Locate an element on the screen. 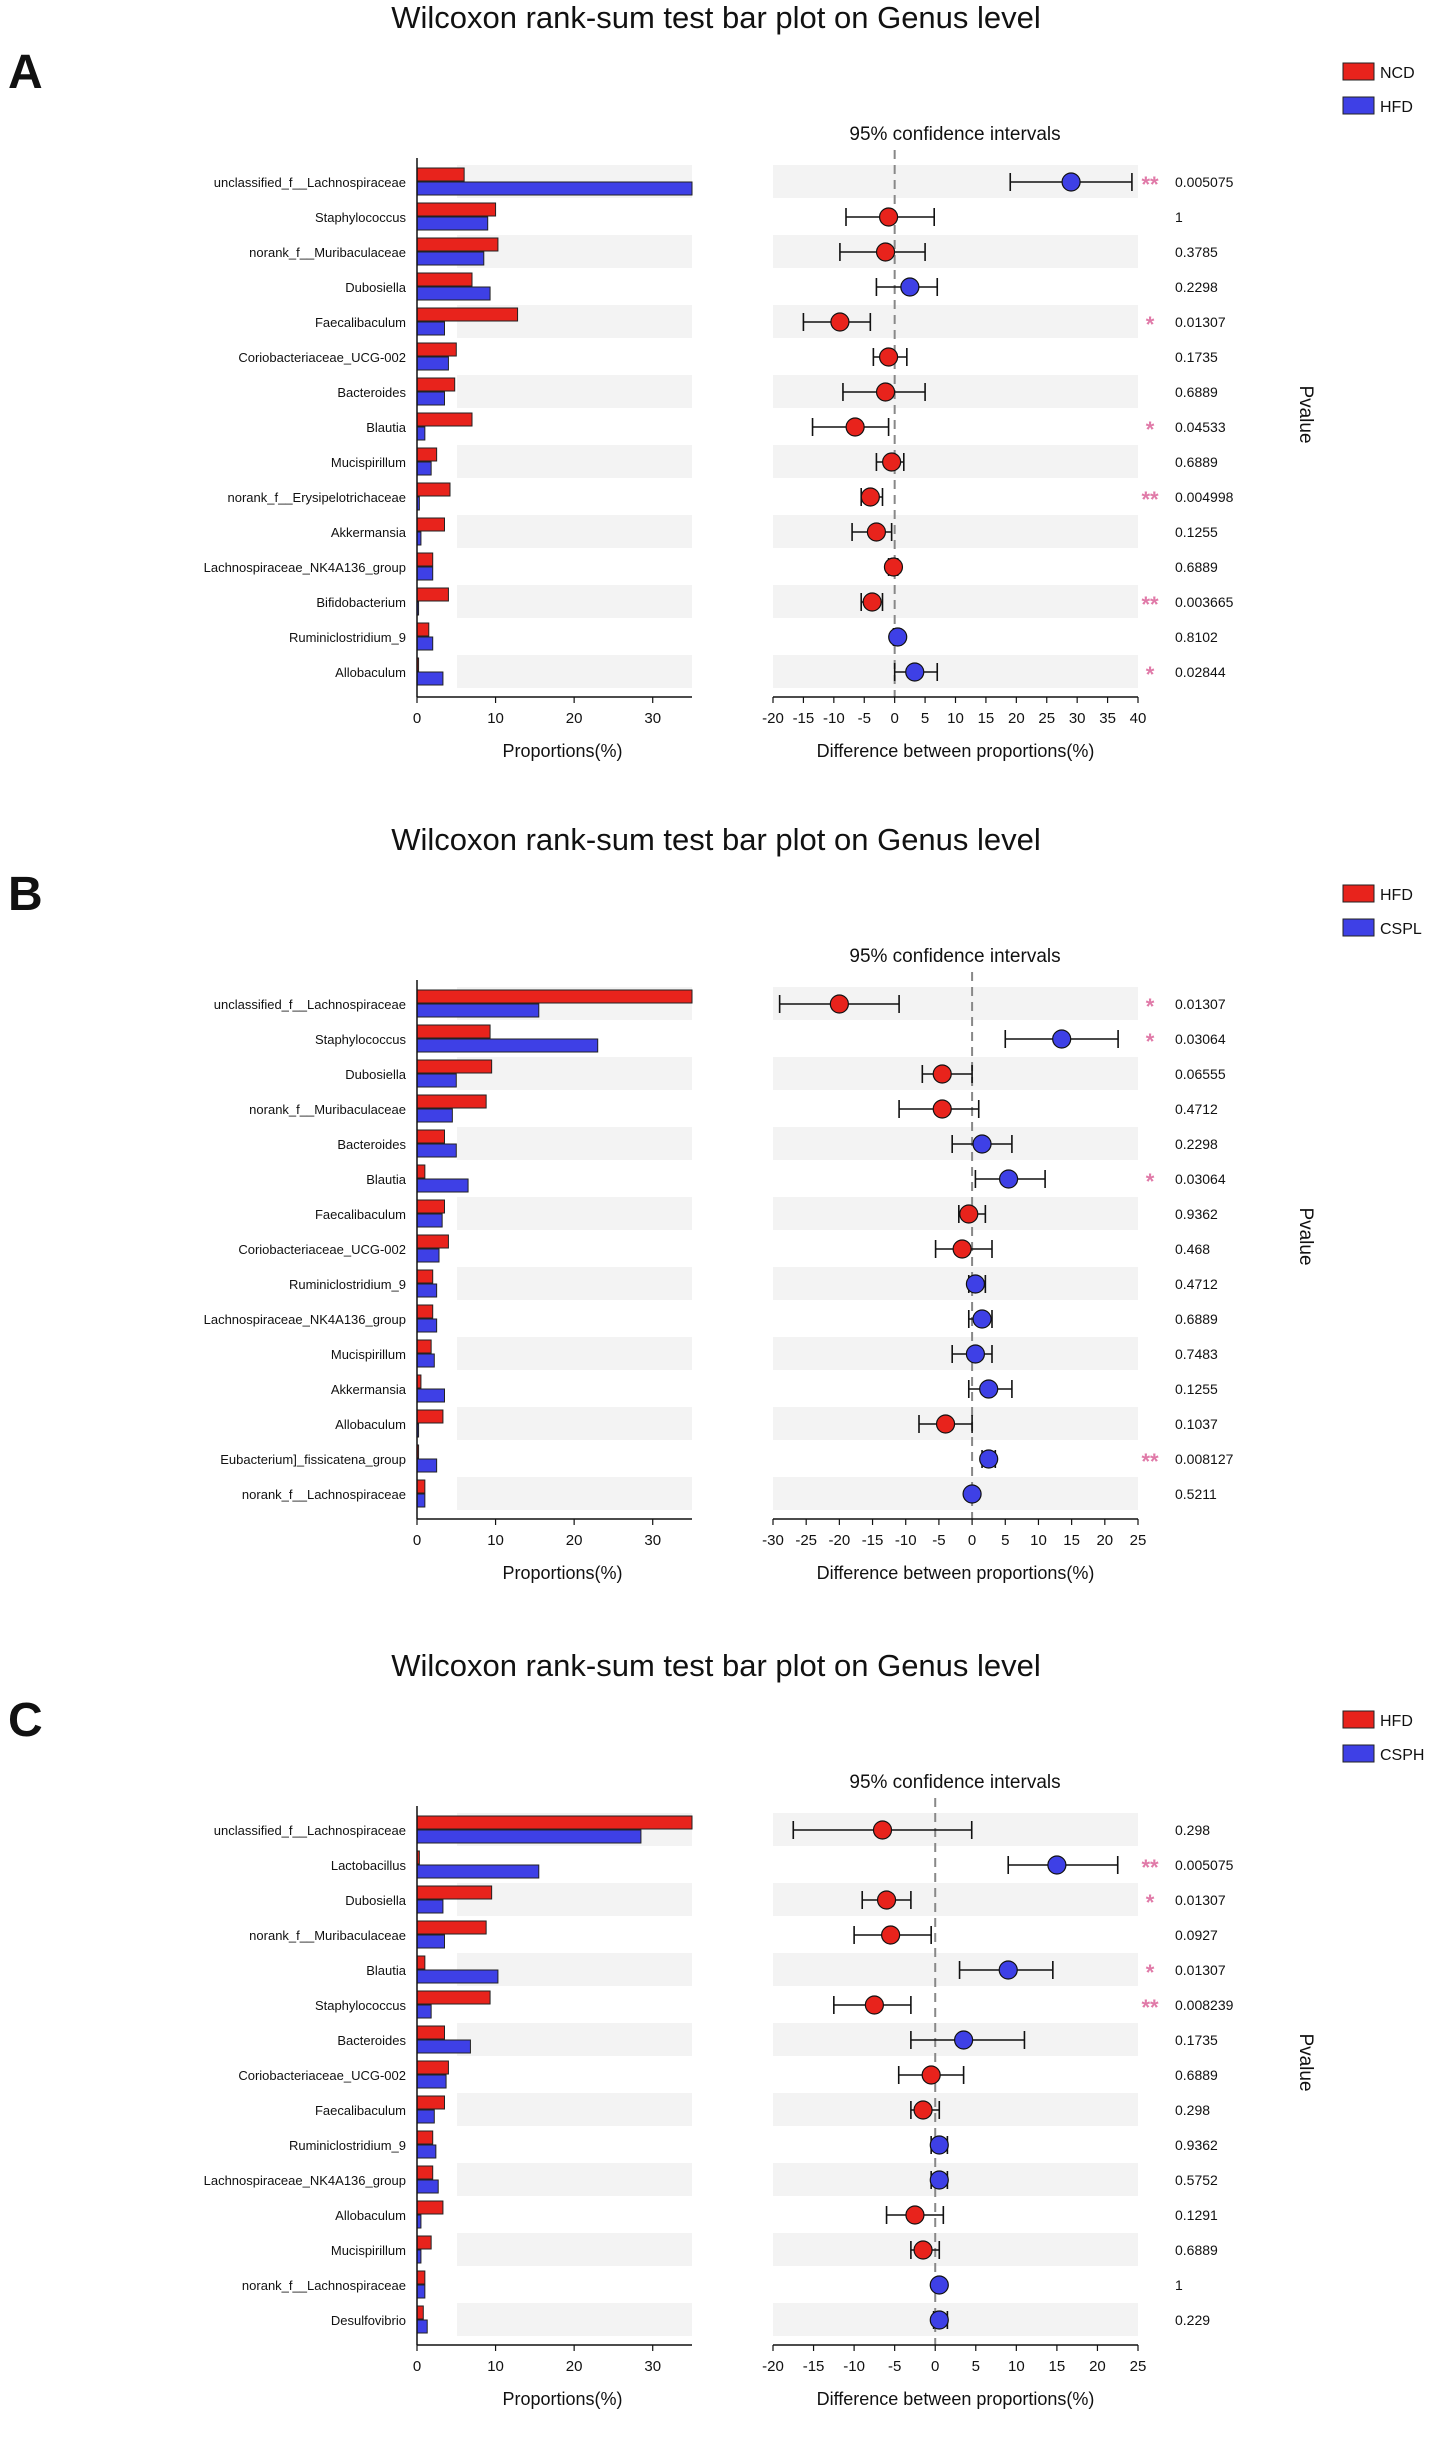 The width and height of the screenshot is (1433, 2446). panel-label: A is located at coordinates (25, 72).